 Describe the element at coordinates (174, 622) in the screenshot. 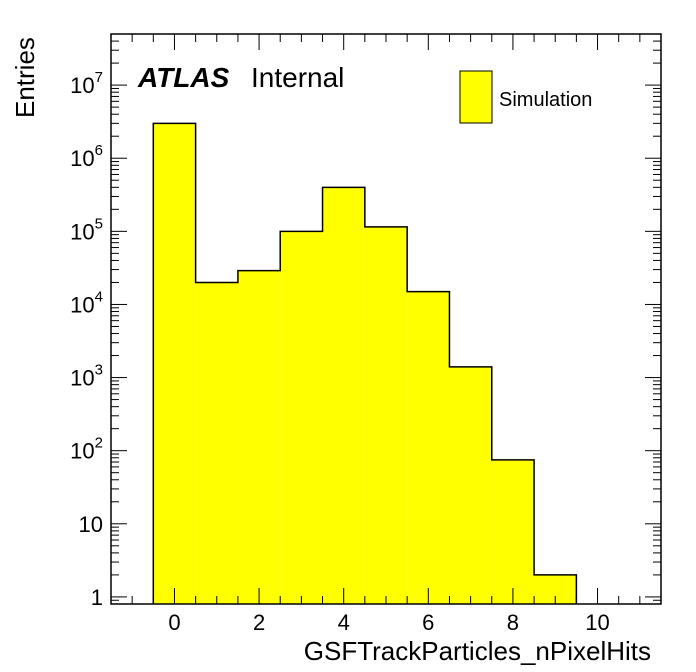

I see `x-tick-label-0: 0` at that location.